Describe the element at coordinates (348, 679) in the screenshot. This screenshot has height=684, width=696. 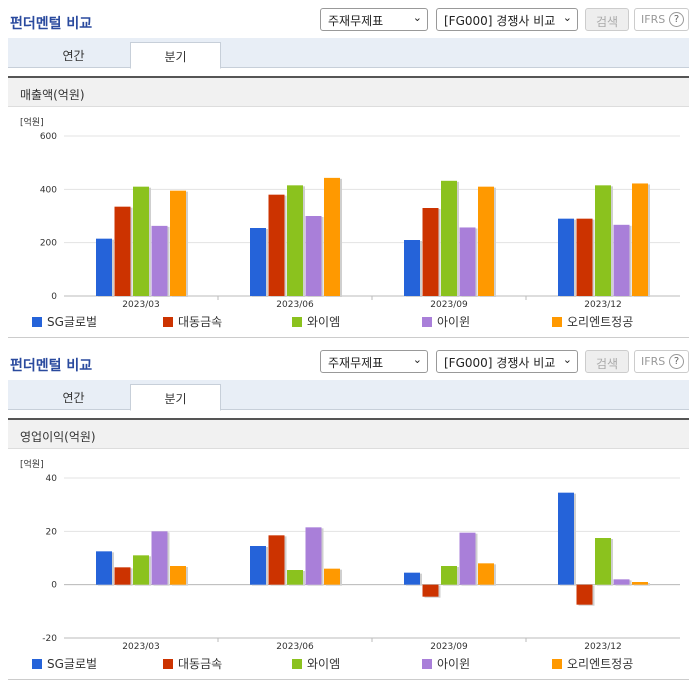
I see `divider` at that location.